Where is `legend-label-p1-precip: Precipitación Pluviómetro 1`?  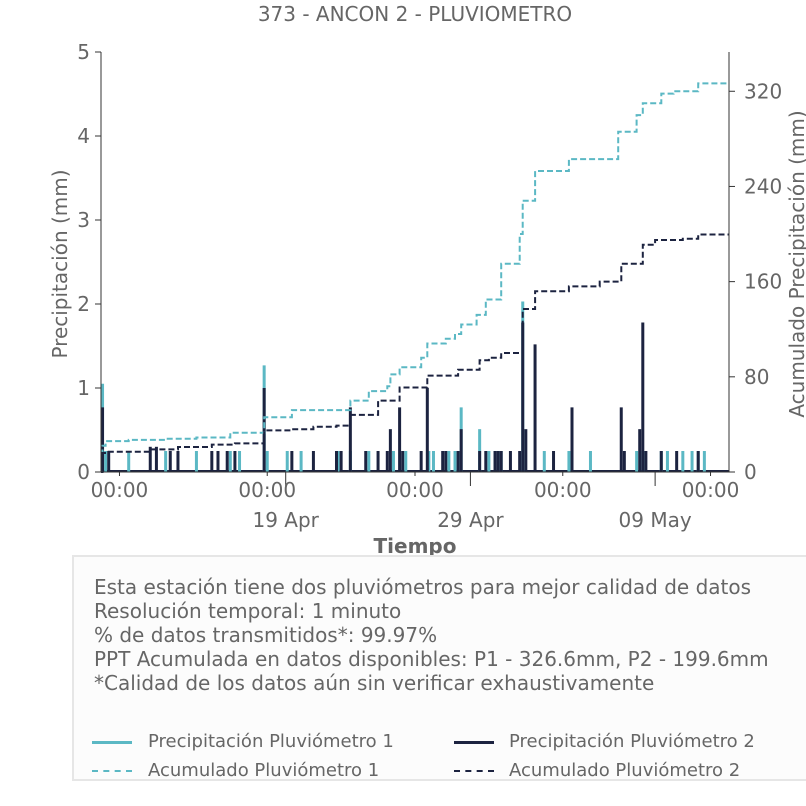
legend-label-p1-precip: Precipitación Pluviómetro 1 is located at coordinates (271, 741).